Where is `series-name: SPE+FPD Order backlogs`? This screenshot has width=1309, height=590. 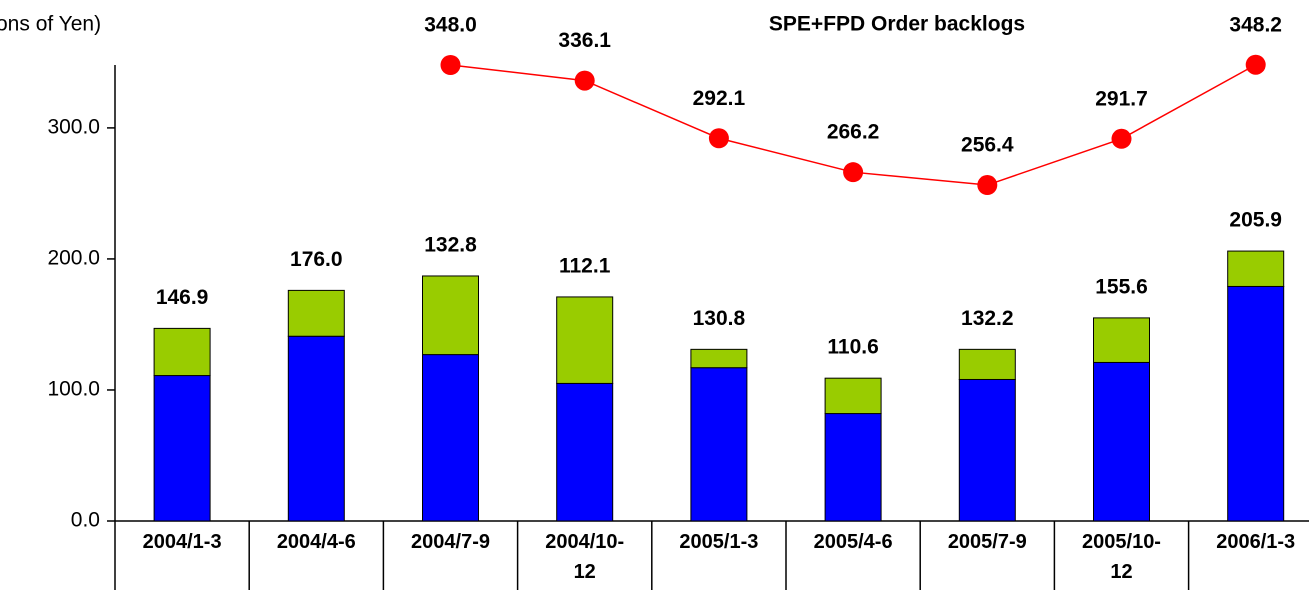
series-name: SPE+FPD Order backlogs is located at coordinates (897, 24).